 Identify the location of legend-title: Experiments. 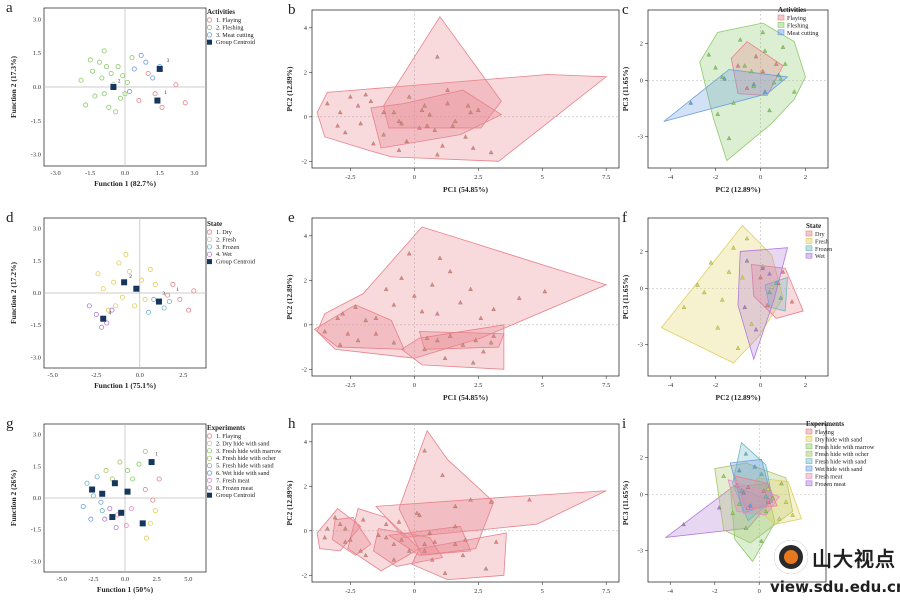
(825, 424).